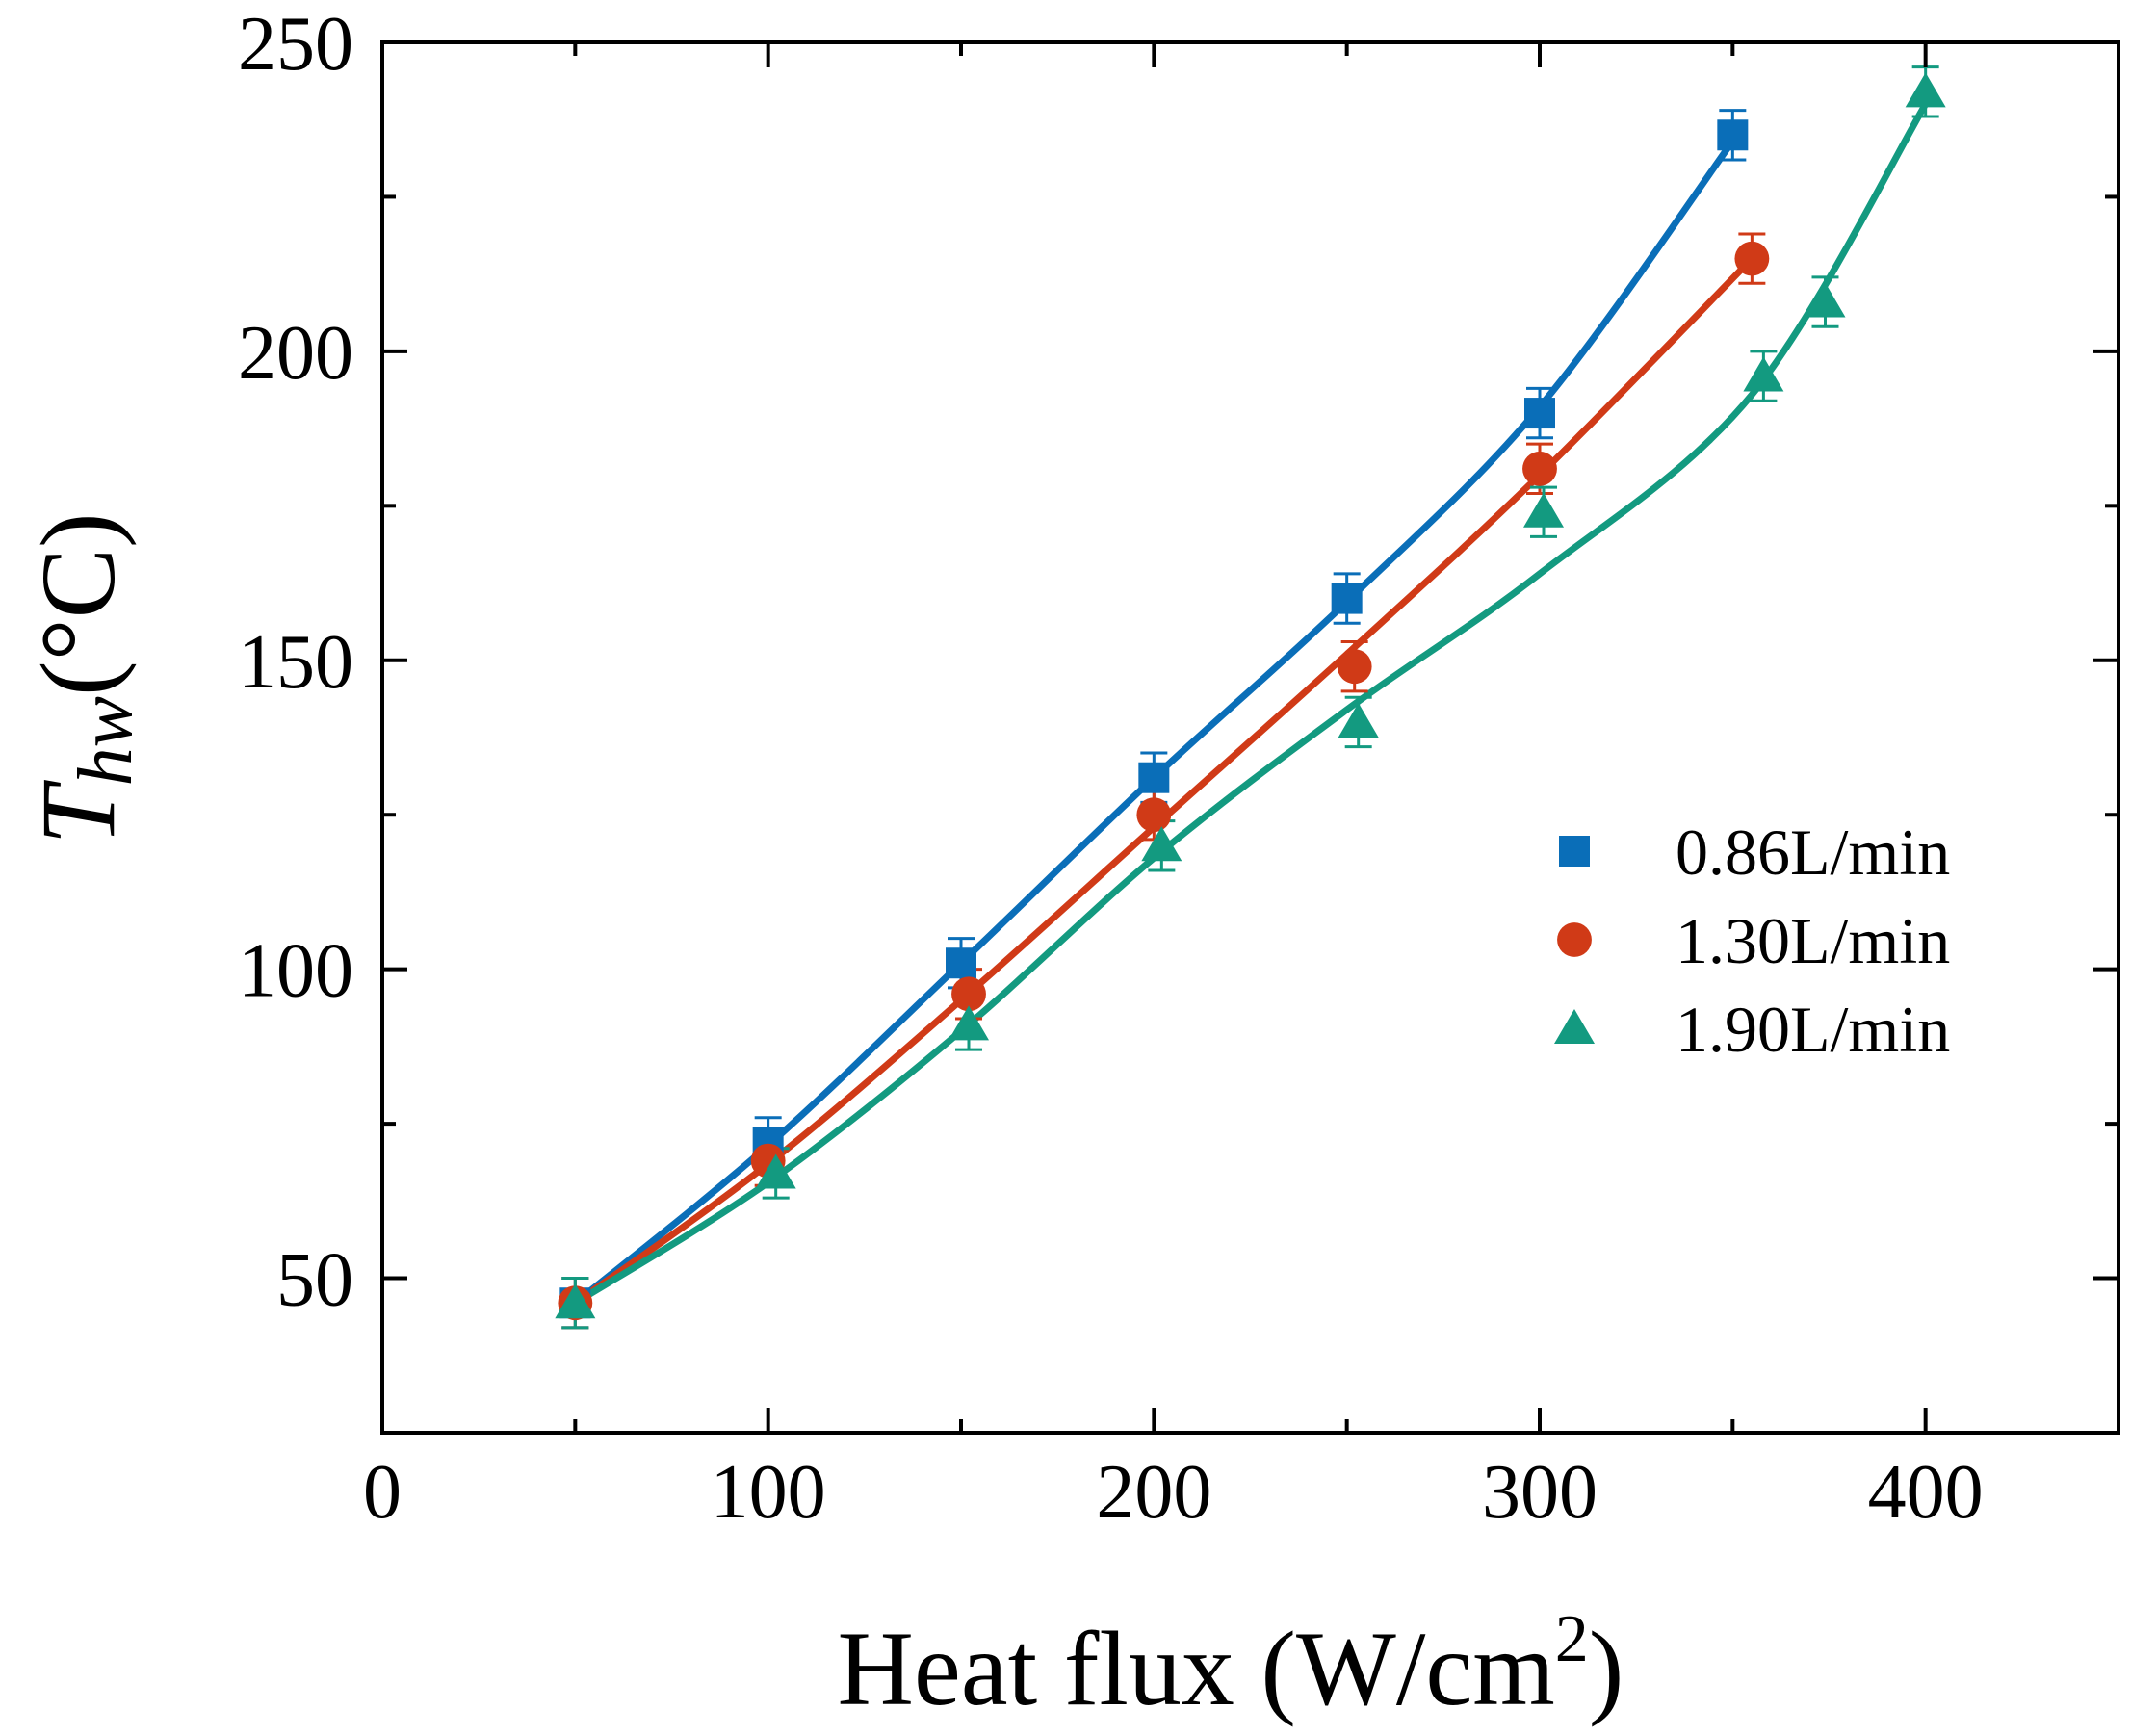  What do you see at coordinates (1813, 853) in the screenshot?
I see `legend-label-0-86l-min: 0.86L/min` at bounding box center [1813, 853].